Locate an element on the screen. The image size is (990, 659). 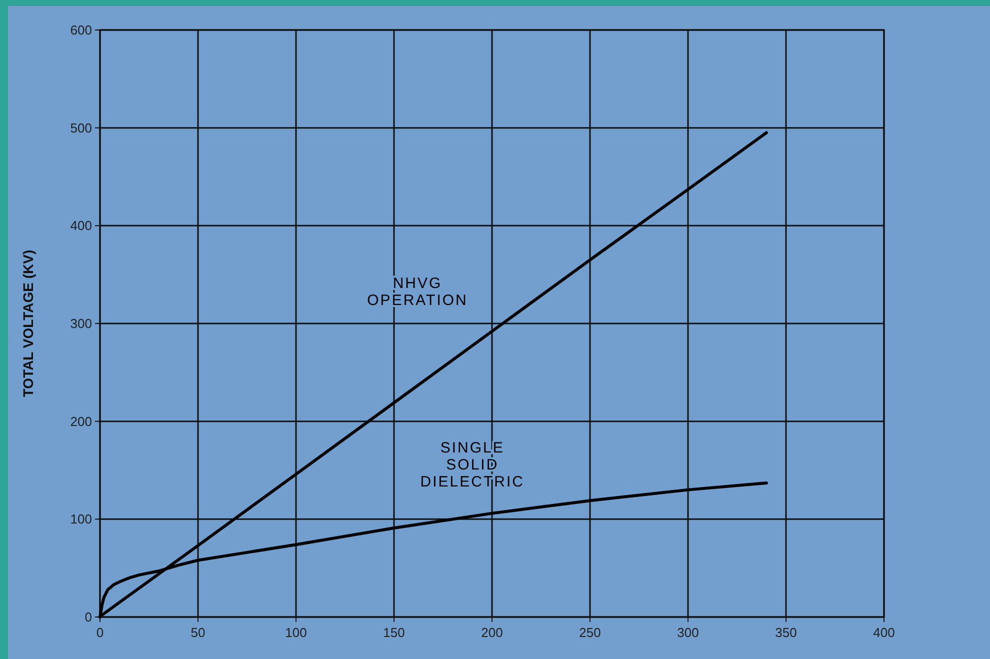
y-tick-label: 400 is located at coordinates (81, 226).